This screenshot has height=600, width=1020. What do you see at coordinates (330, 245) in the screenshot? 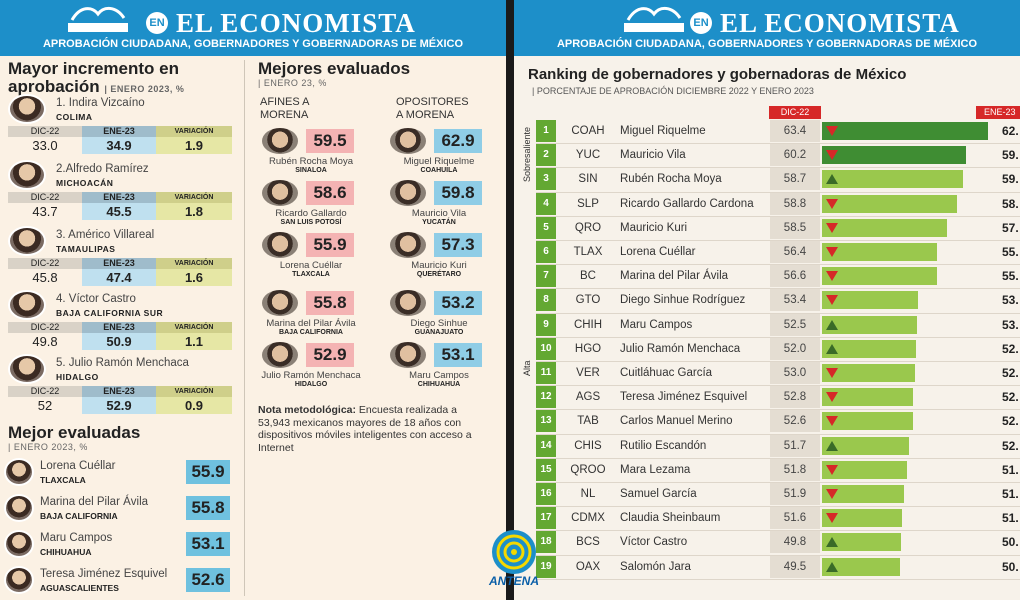
I see `approval-value: 55.9` at bounding box center [330, 245].